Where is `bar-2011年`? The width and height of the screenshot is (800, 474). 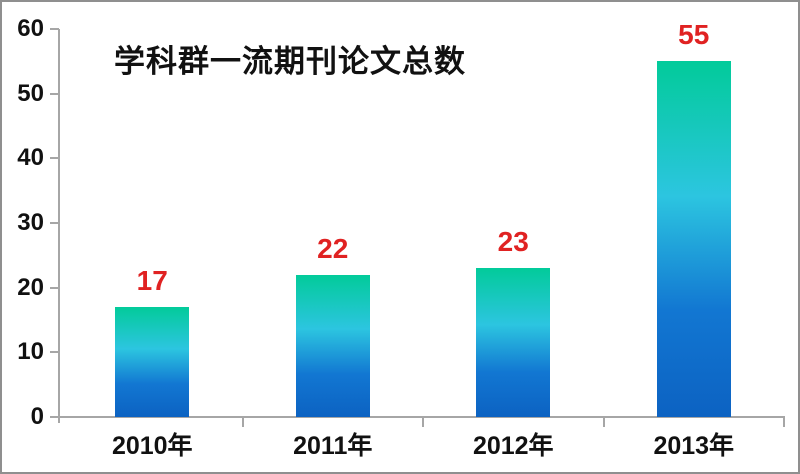
bar-2011年 is located at coordinates (332, 345).